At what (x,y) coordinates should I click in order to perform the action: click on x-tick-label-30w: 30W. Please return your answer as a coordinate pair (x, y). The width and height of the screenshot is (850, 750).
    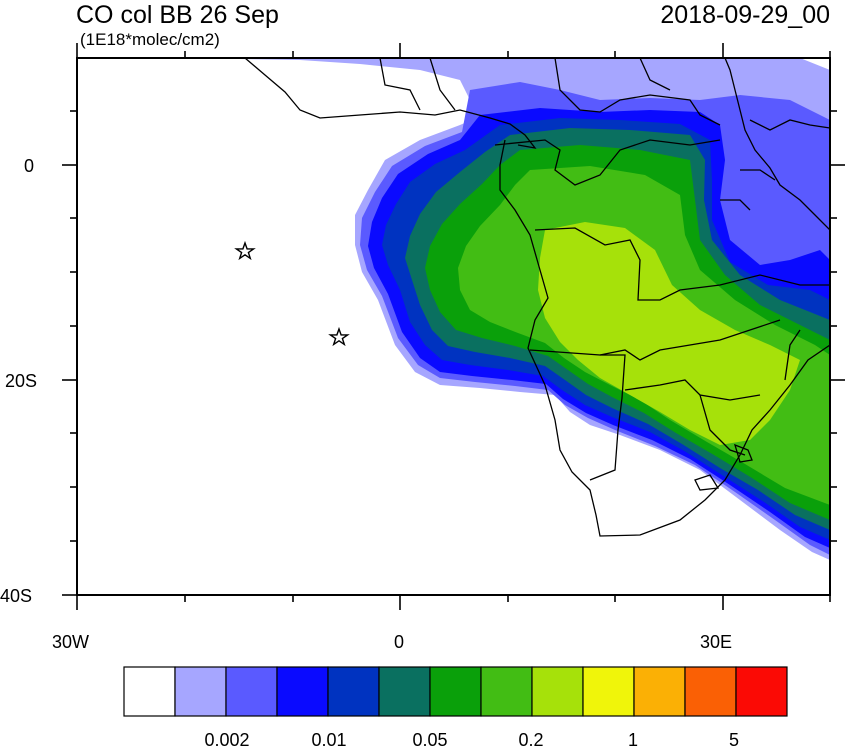
    Looking at the image, I should click on (71, 642).